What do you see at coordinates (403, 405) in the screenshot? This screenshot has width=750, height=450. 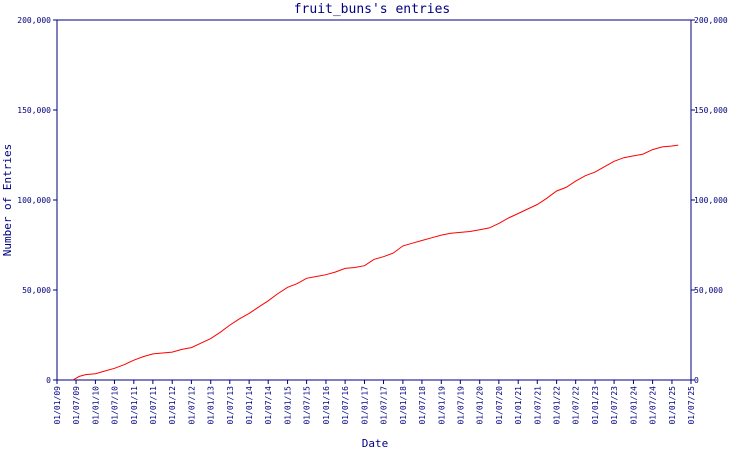 I see `x-tick-label: 01/01/18` at bounding box center [403, 405].